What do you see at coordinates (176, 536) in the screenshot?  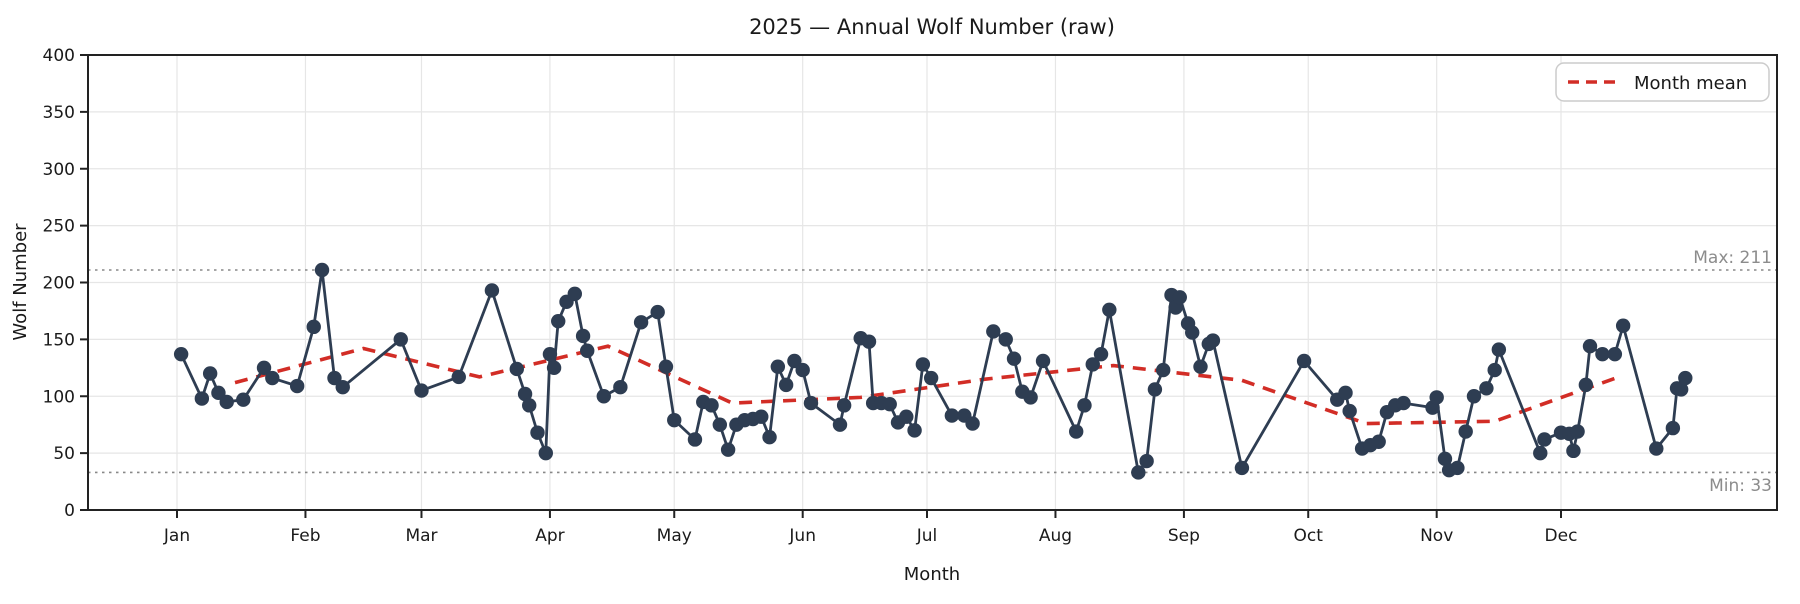 I see `x-tick-label: Jan` at bounding box center [176, 536].